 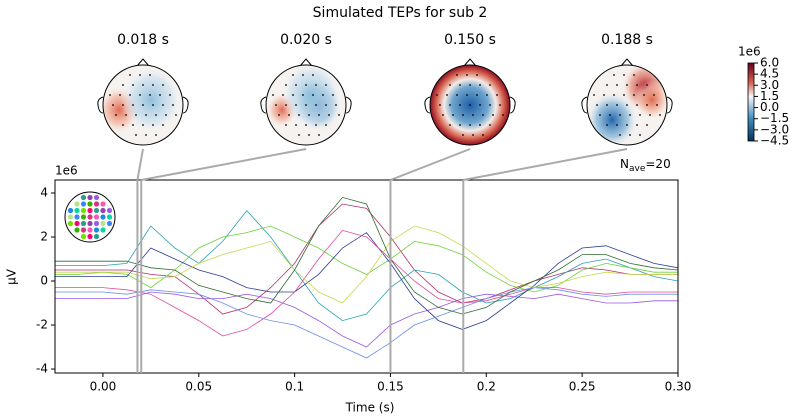 I want to click on colorbar-tick-label: 1.5, so click(x=769, y=96).